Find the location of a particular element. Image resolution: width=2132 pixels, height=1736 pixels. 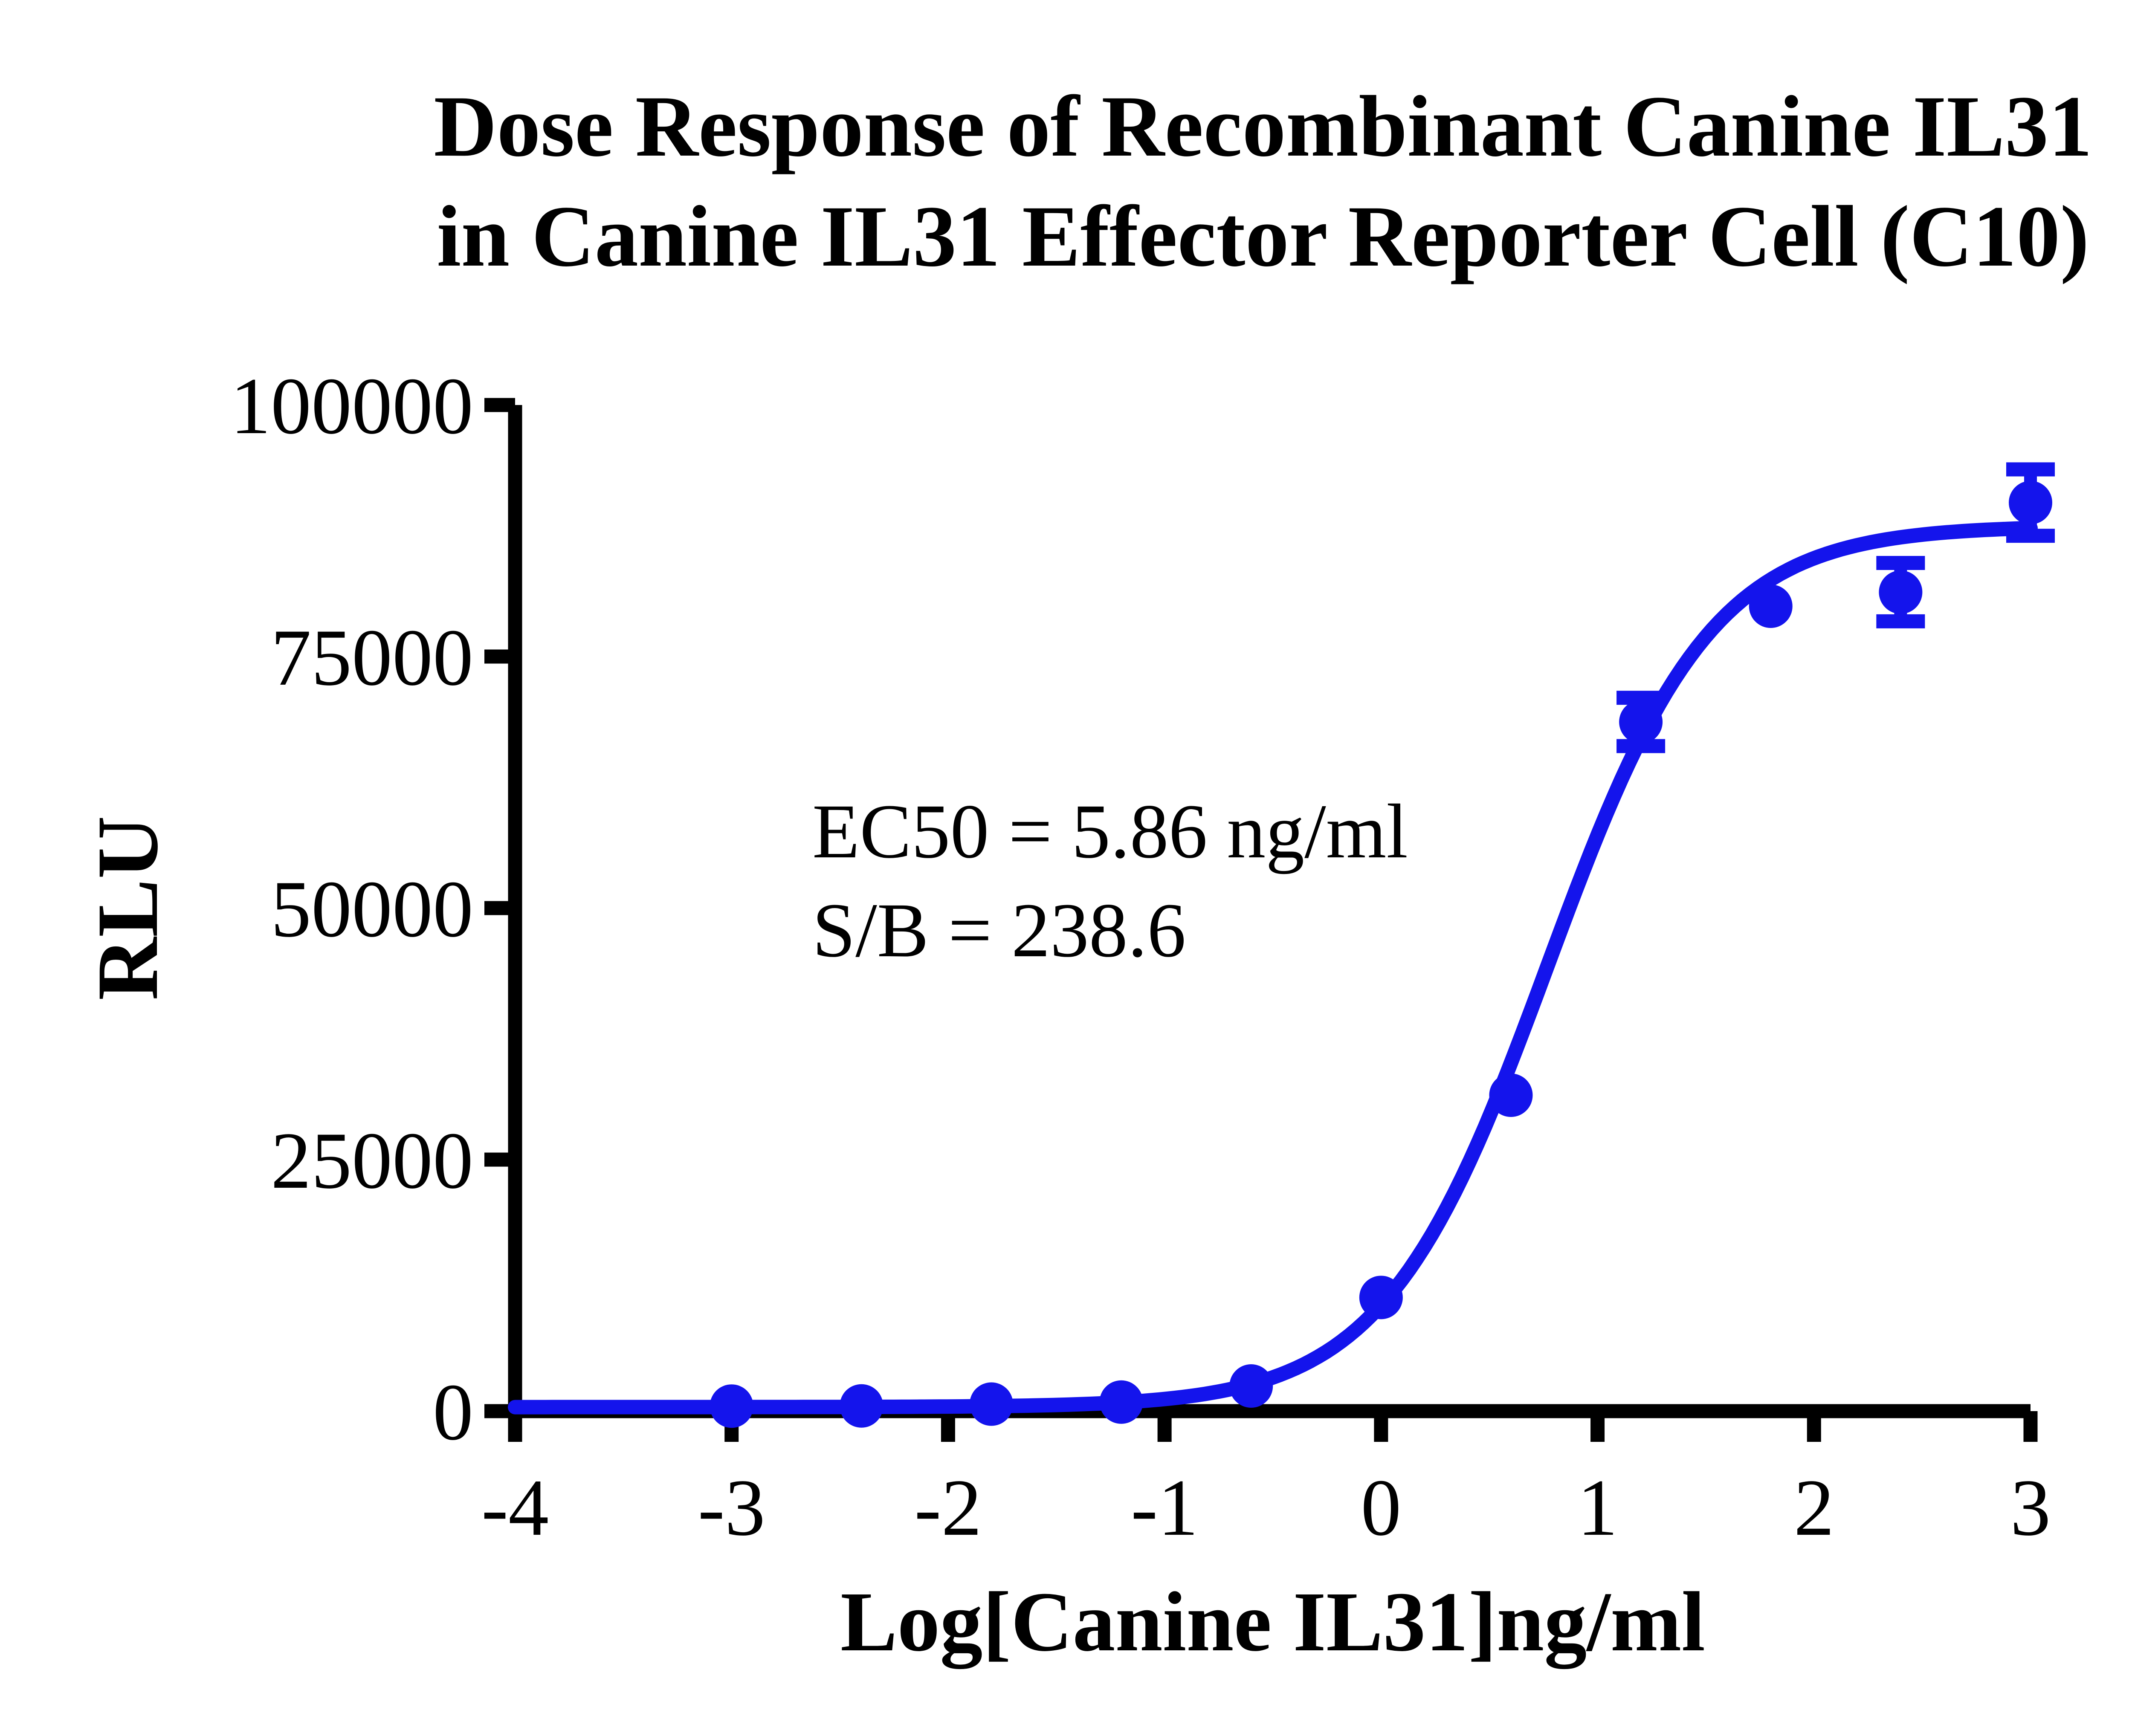

x-axis-tick-label: 2 is located at coordinates (1814, 1508).